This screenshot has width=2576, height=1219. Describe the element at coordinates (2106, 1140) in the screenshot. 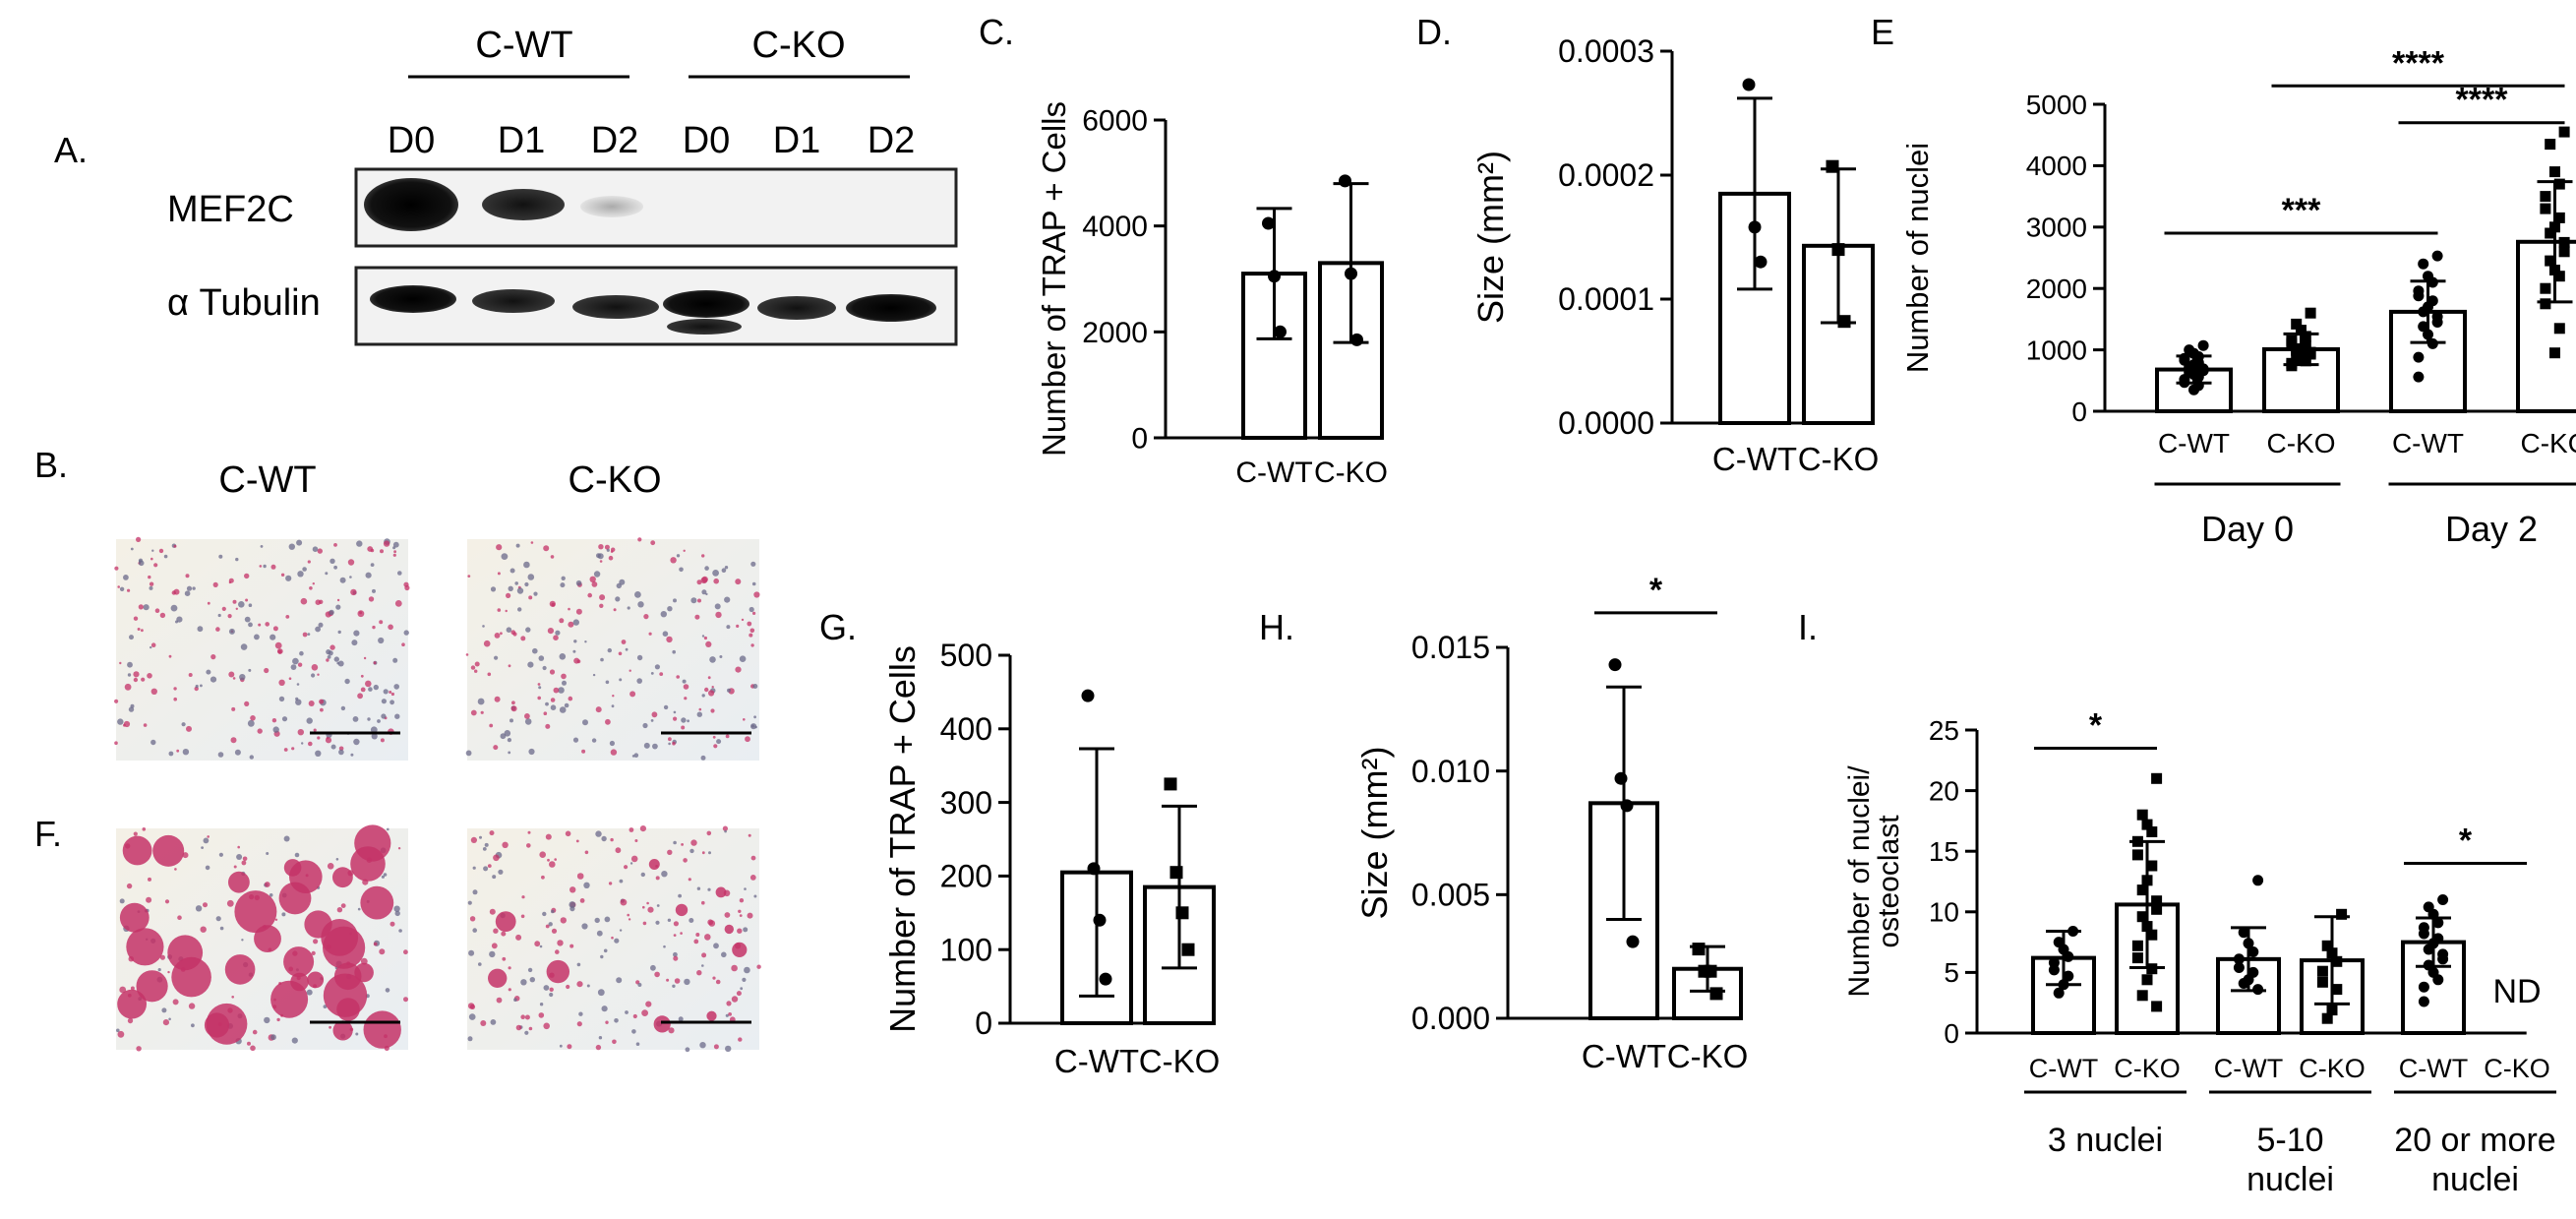

I see `group-label: 3 nuclei` at that location.